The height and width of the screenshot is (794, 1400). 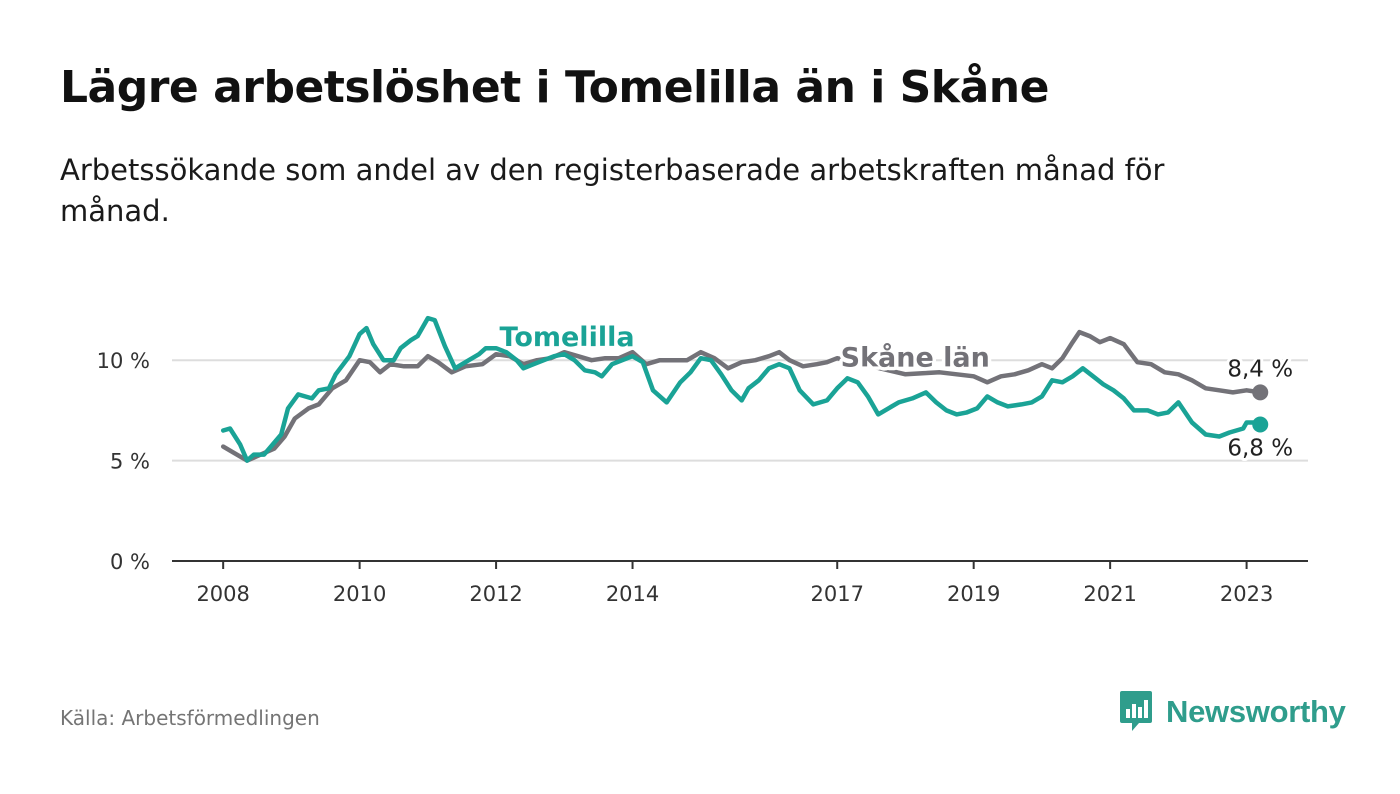 I want to click on x-axis-ticks: 2008 2010 2012 2014 2017 2019 2021 2023, so click(x=734, y=583).